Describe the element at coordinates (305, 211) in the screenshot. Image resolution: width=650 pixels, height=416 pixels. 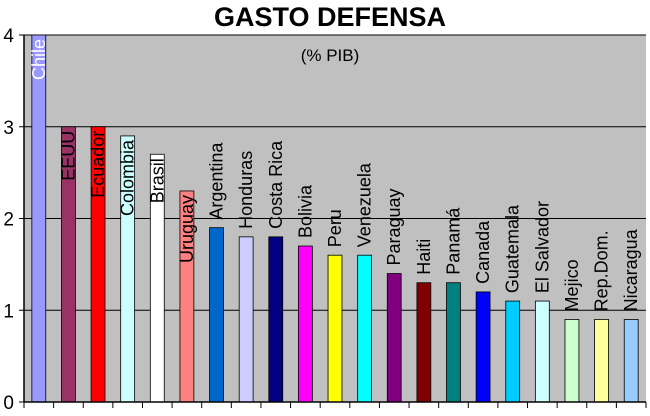
I see `category-label: Bolivia` at that location.